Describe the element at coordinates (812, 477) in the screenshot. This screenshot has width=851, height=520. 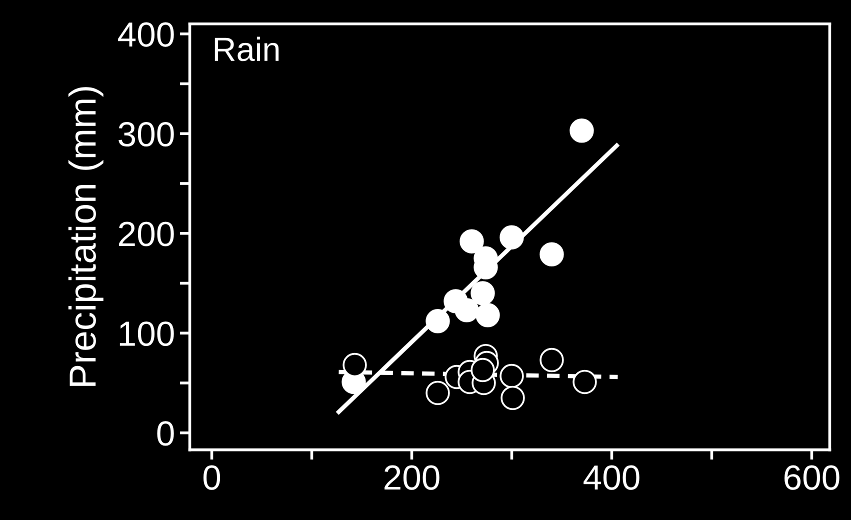
I see `x-tick-label: 600` at that location.